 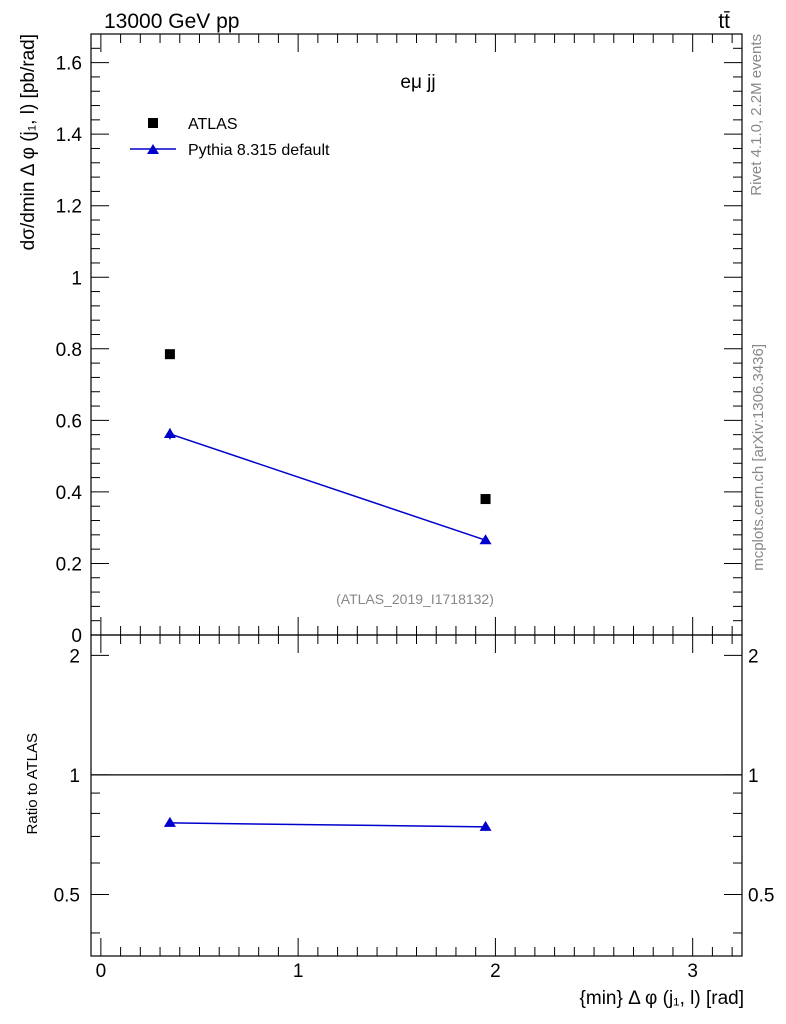 What do you see at coordinates (76, 278) in the screenshot?
I see `main-y-tick-label: 1` at bounding box center [76, 278].